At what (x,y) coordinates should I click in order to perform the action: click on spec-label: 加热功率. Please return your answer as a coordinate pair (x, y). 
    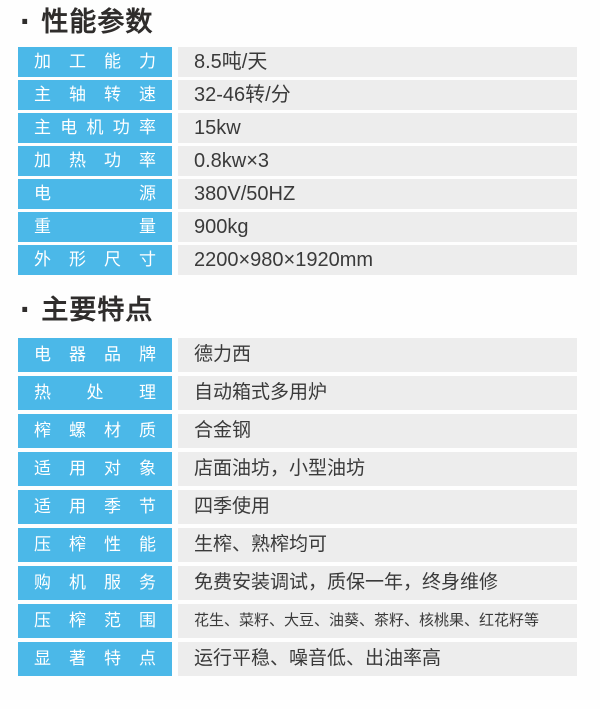
    Looking at the image, I should click on (95, 161).